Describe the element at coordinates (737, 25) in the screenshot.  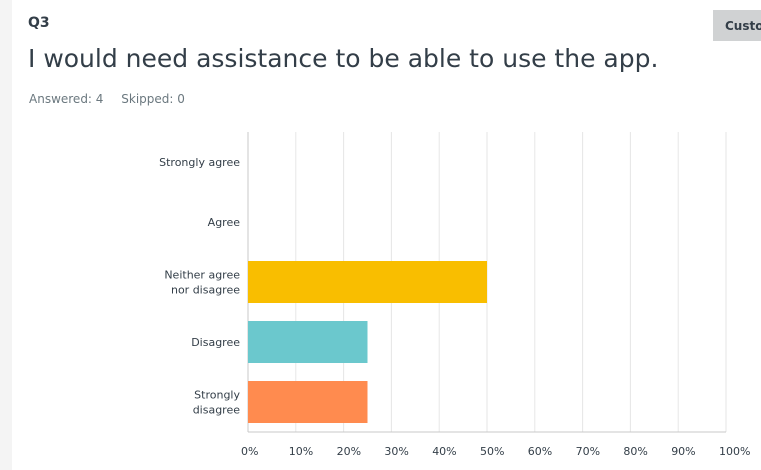
I see `customize-button: Customize` at that location.